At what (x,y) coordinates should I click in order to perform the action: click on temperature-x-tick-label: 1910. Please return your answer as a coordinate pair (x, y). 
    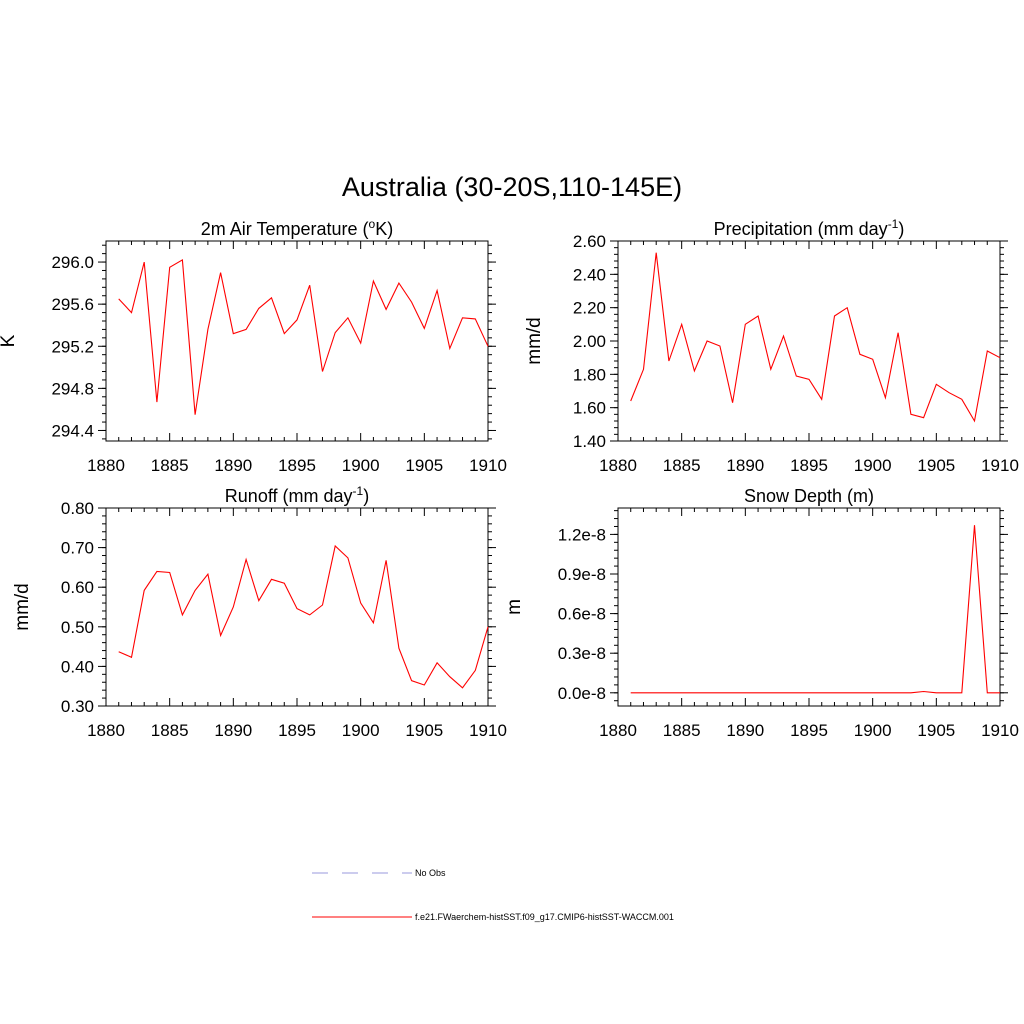
    Looking at the image, I should click on (488, 465).